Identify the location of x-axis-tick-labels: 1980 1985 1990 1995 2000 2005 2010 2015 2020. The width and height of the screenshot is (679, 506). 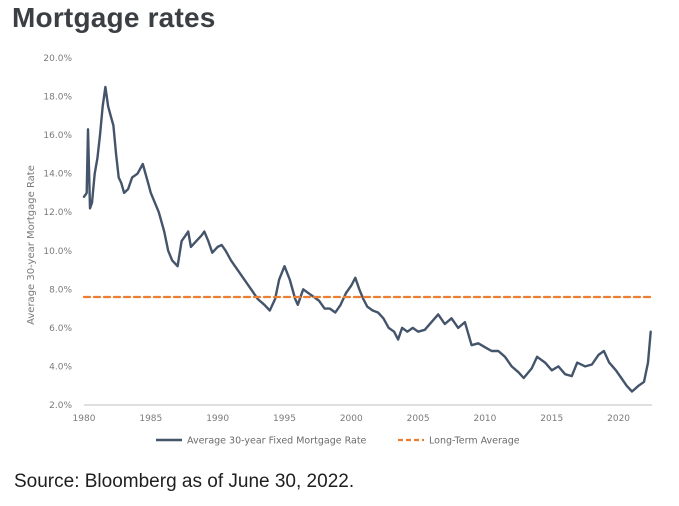
(352, 419).